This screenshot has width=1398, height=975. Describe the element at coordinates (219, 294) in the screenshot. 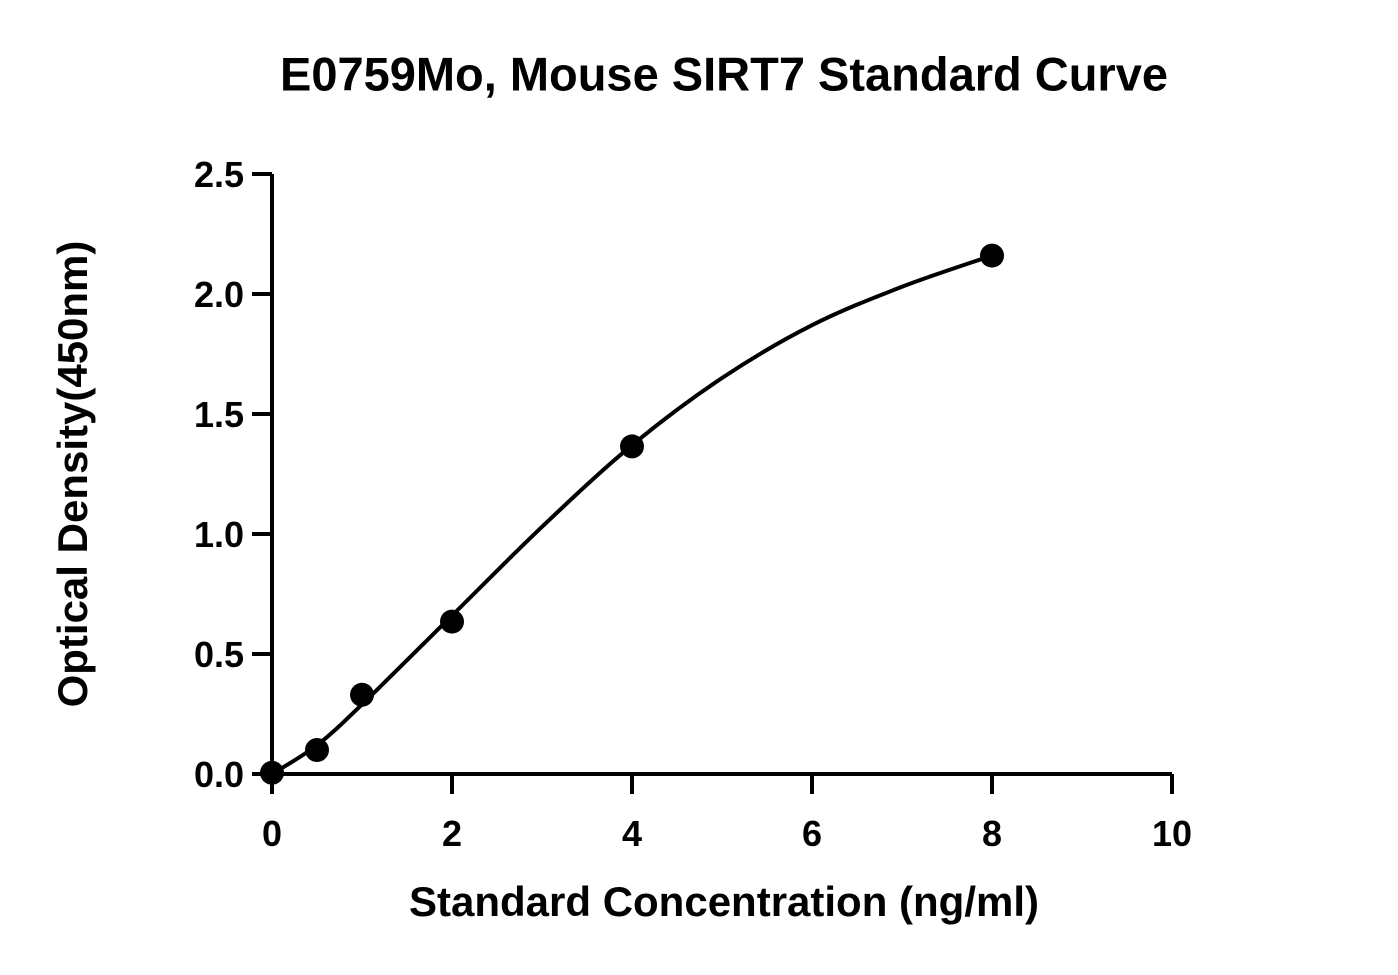

I see `y-tick-label: 2.0` at that location.